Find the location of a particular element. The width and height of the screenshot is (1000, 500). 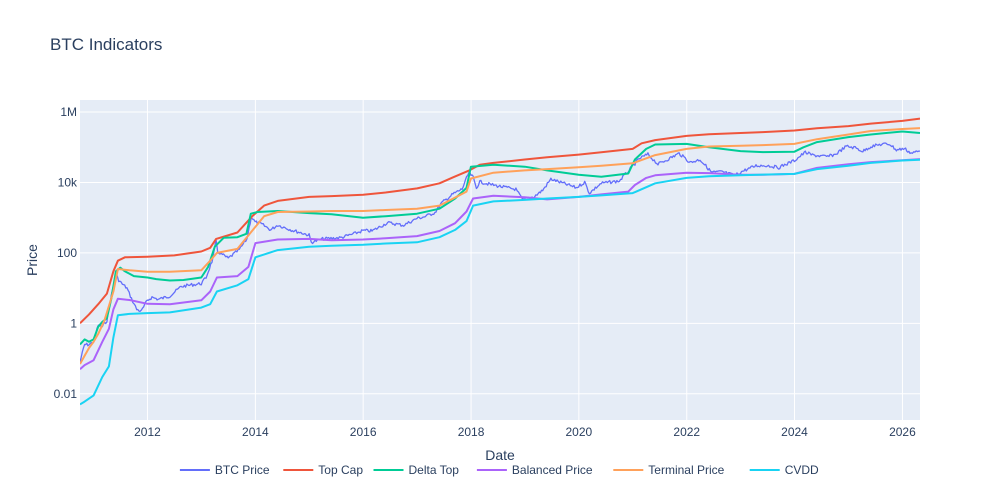

x-tick-label: 2014 is located at coordinates (255, 432).